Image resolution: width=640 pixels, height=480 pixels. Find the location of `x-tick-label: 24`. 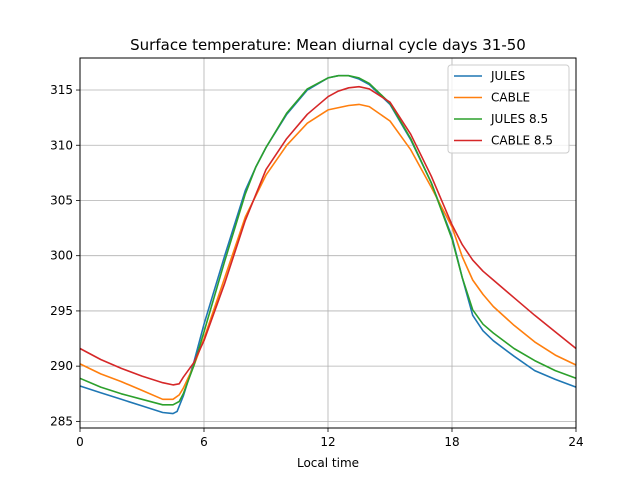

x-tick-label: 24 is located at coordinates (575, 442).